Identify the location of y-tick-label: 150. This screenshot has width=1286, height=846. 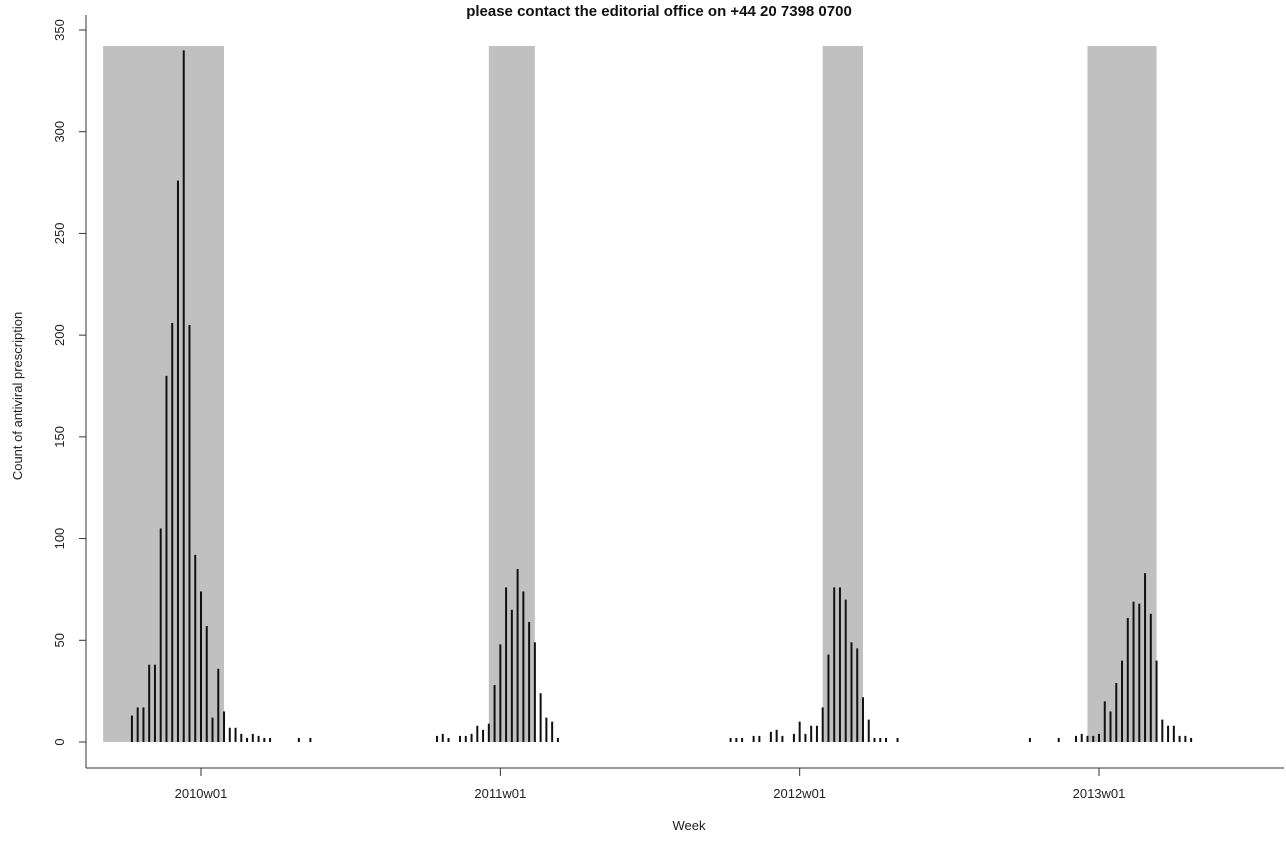
(59, 437).